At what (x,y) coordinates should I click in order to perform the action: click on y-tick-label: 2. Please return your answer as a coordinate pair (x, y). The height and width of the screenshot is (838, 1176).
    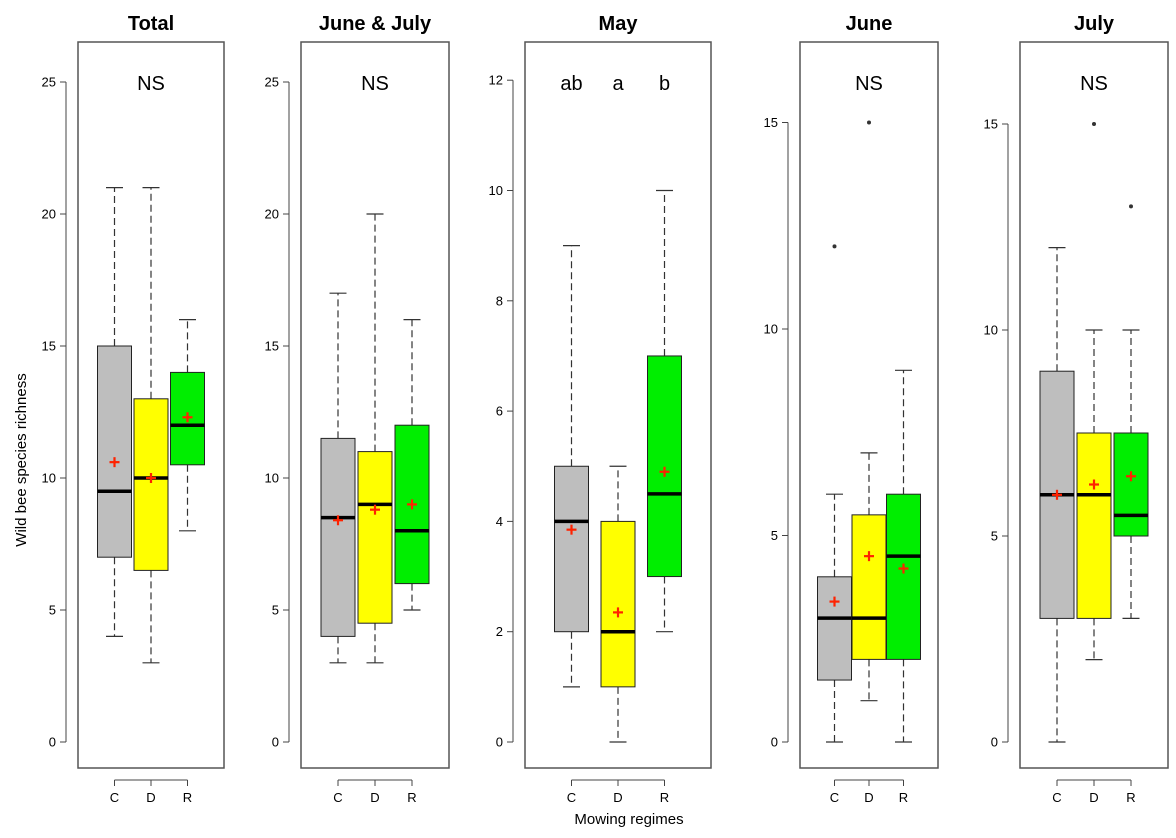
    Looking at the image, I should click on (499, 631).